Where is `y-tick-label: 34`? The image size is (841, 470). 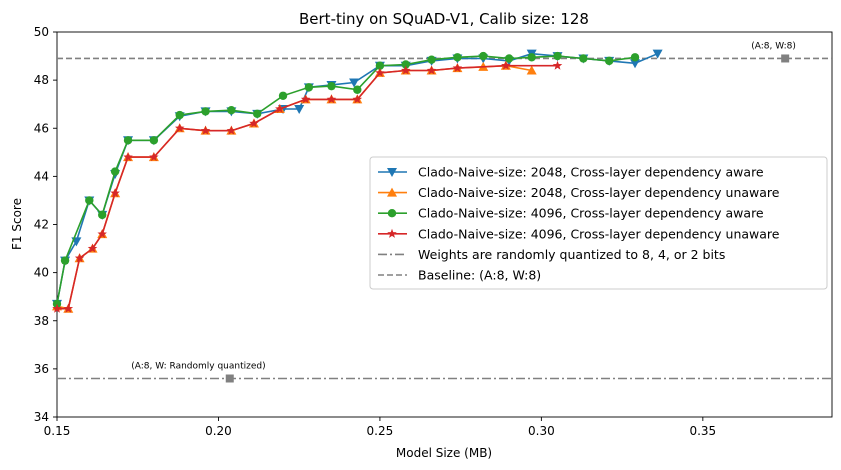 y-tick-label: 34 is located at coordinates (41, 417).